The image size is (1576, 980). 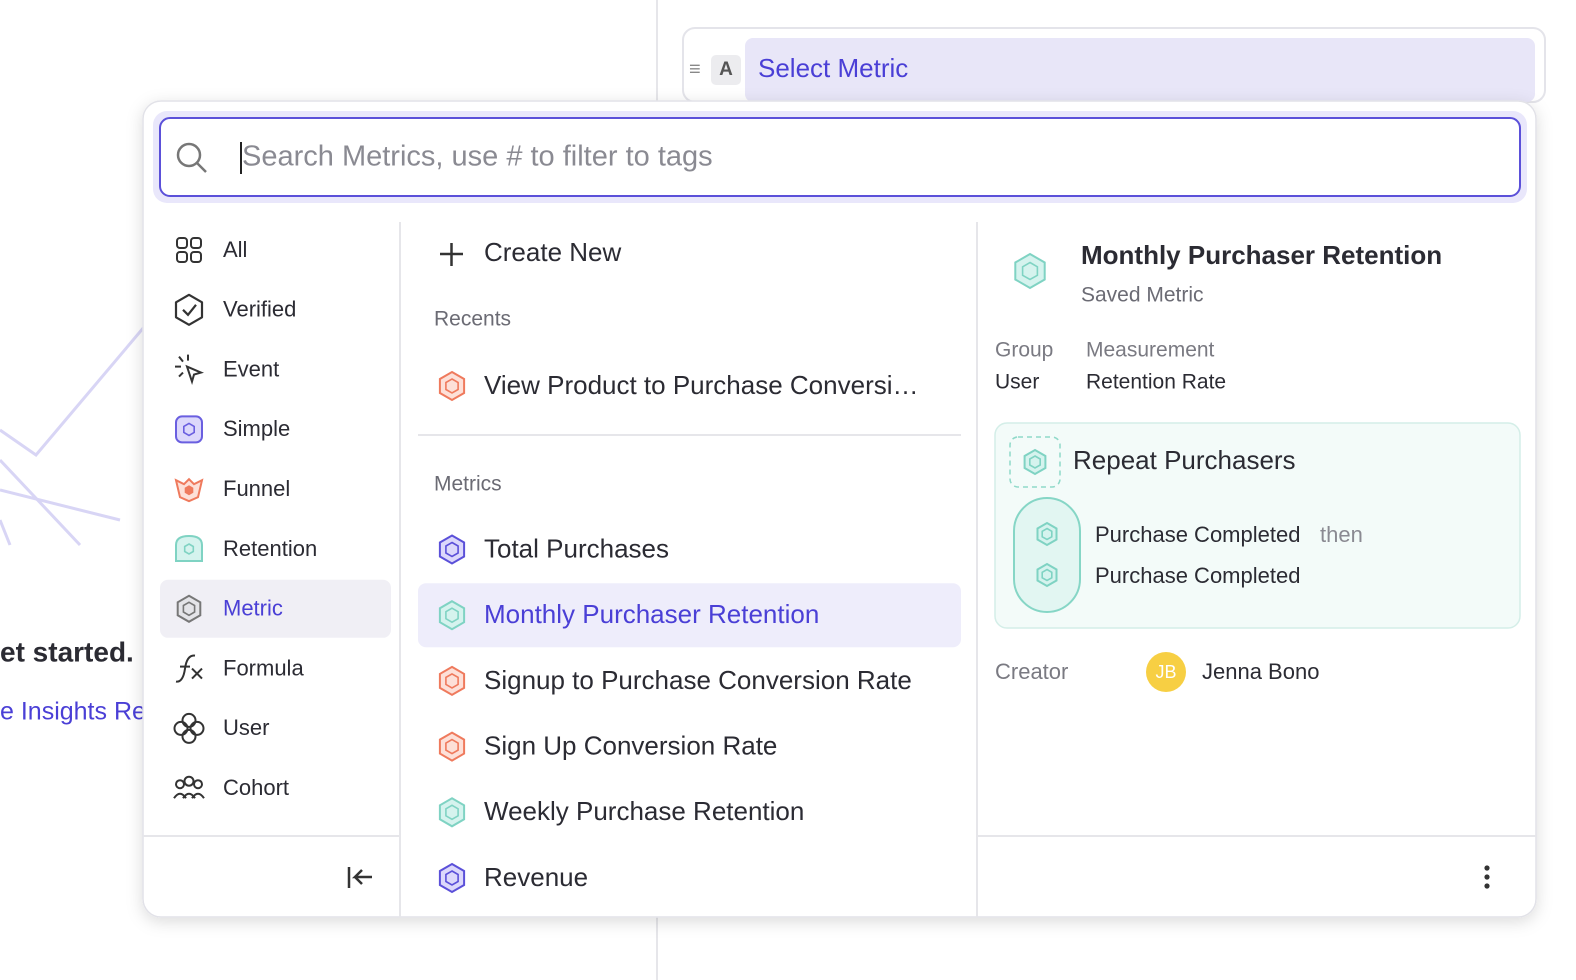 What do you see at coordinates (263, 667) in the screenshot?
I see `sidebar-label: Formula` at bounding box center [263, 667].